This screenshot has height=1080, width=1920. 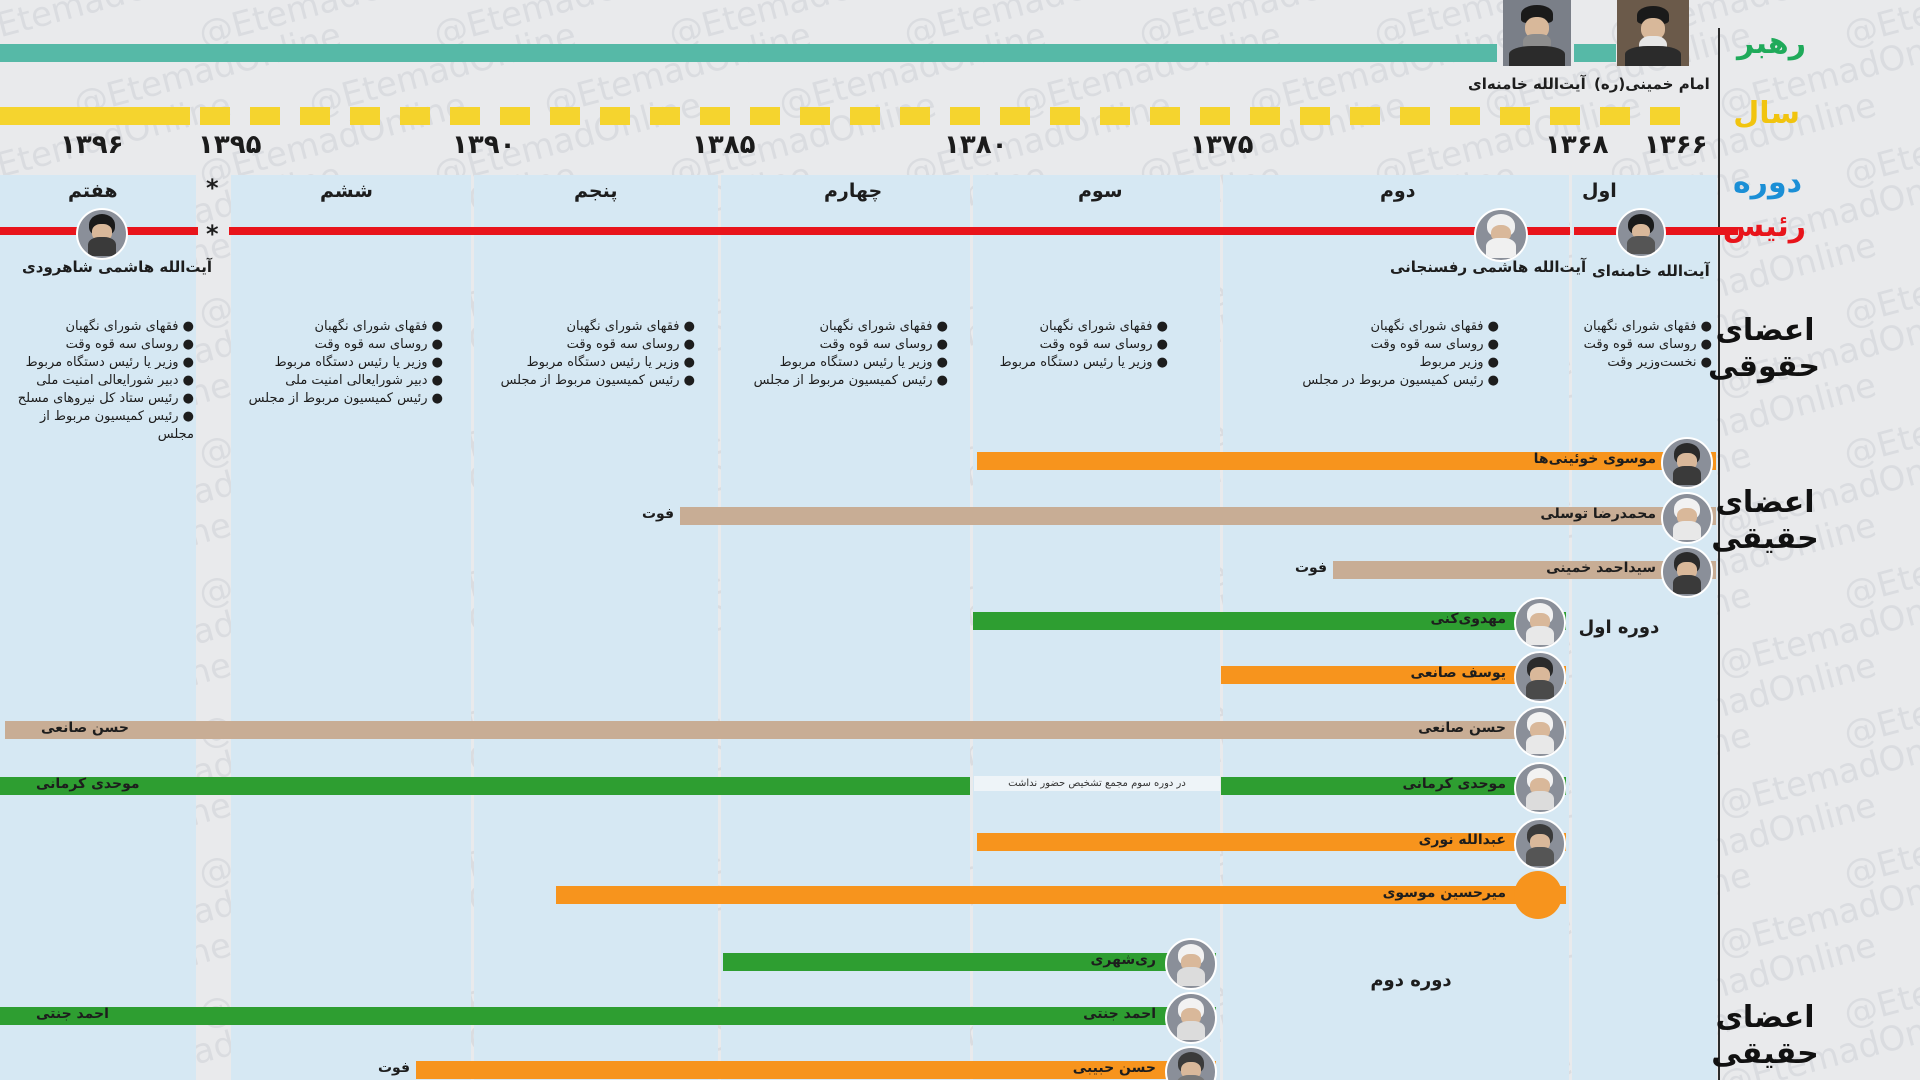 I want to click on member-name: ری‌شهری, so click(x=1123, y=960).